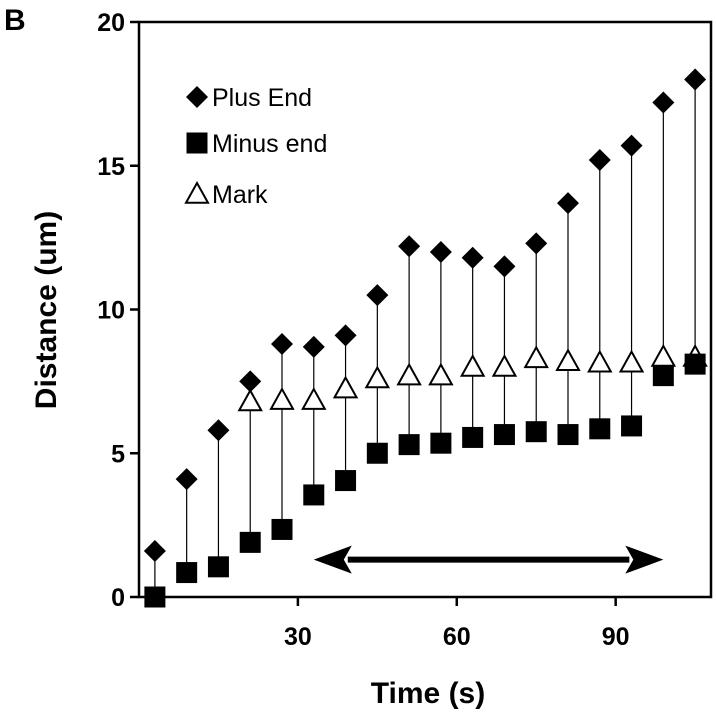 This screenshot has width=717, height=724. Describe the element at coordinates (240, 195) in the screenshot. I see `legend-label: Mark` at that location.